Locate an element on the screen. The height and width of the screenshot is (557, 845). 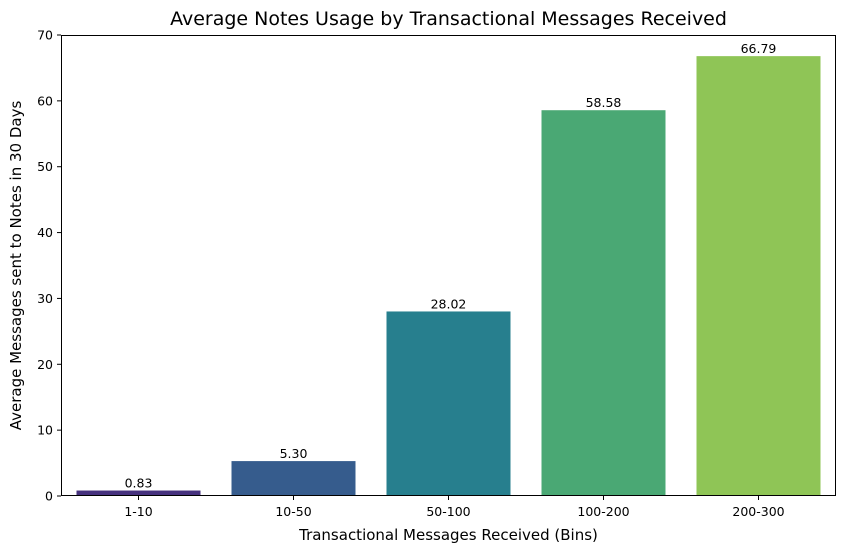
data-label-200-300: 66.79 is located at coordinates (759, 48).